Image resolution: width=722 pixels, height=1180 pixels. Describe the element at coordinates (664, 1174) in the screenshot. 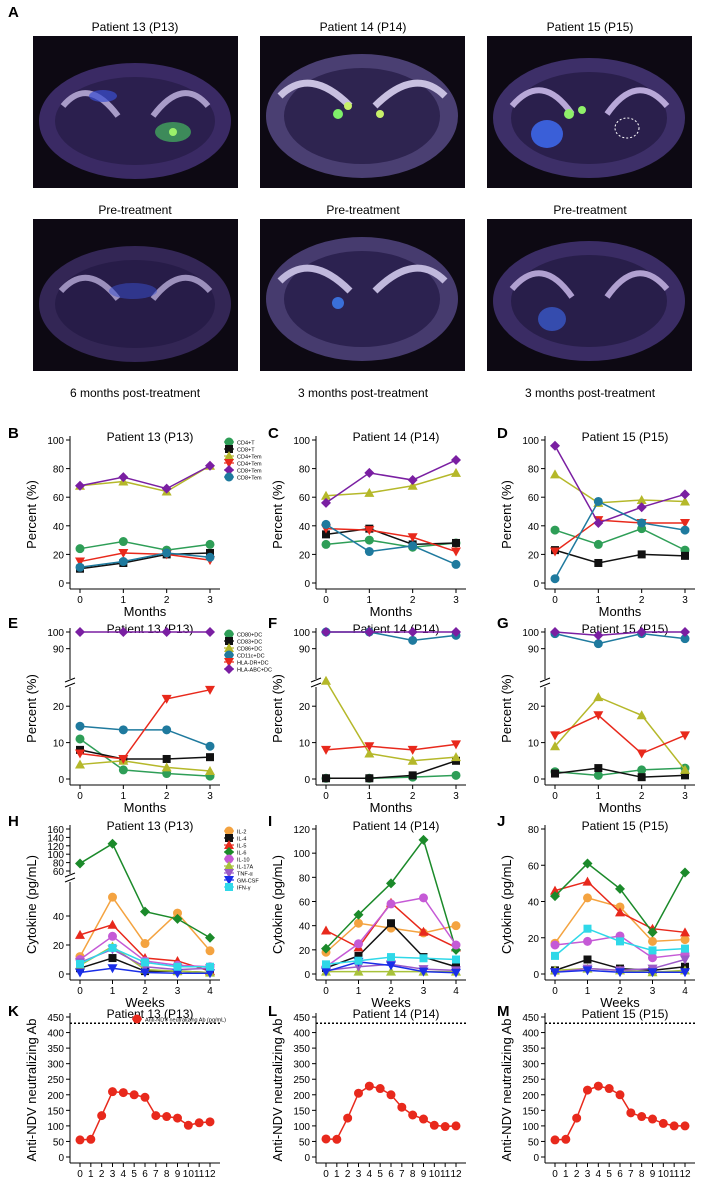

I see `x-tick-label: 10` at that location.